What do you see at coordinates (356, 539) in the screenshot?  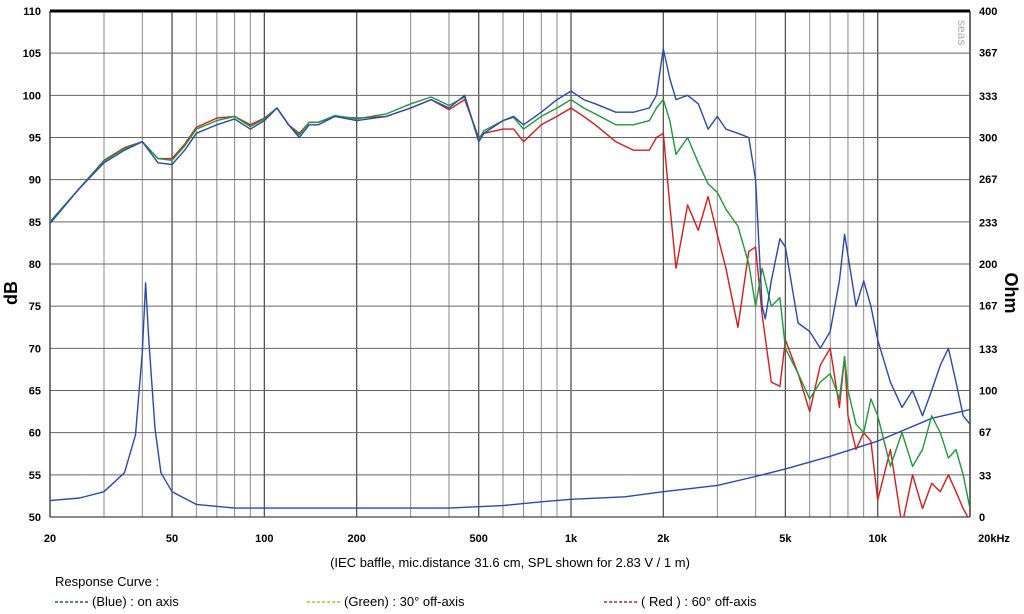 I see `x-tick-label: 200` at bounding box center [356, 539].